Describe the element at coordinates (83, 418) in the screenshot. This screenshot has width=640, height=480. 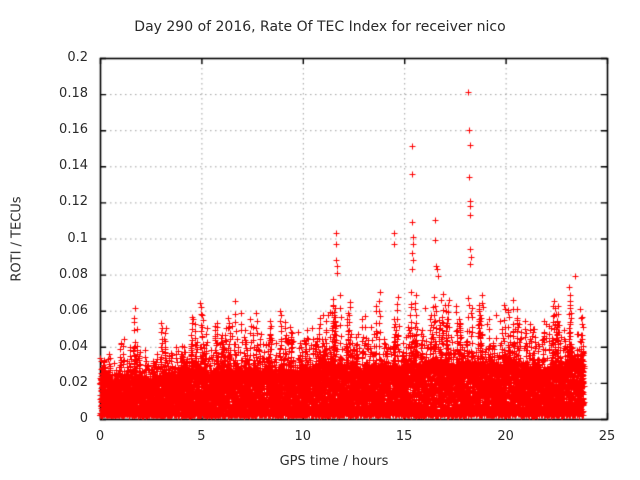
I see `y-tick-label: 0` at that location.